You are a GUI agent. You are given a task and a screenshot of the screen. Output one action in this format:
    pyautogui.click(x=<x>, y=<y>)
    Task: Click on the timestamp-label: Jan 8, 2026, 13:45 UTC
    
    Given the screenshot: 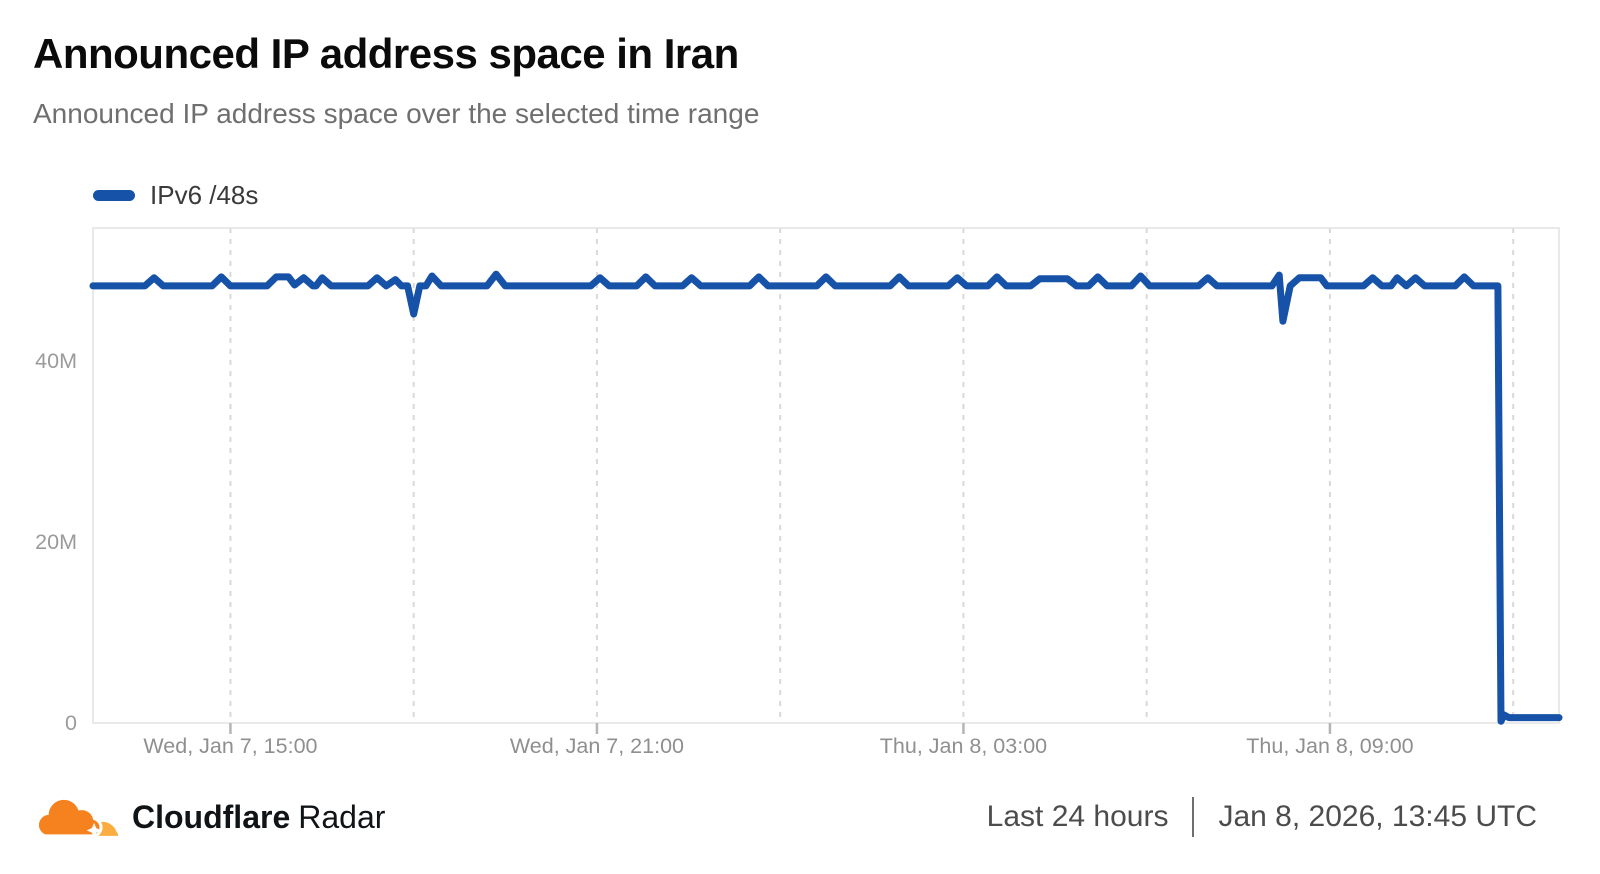 What is the action you would take?
    pyautogui.click(x=1377, y=816)
    